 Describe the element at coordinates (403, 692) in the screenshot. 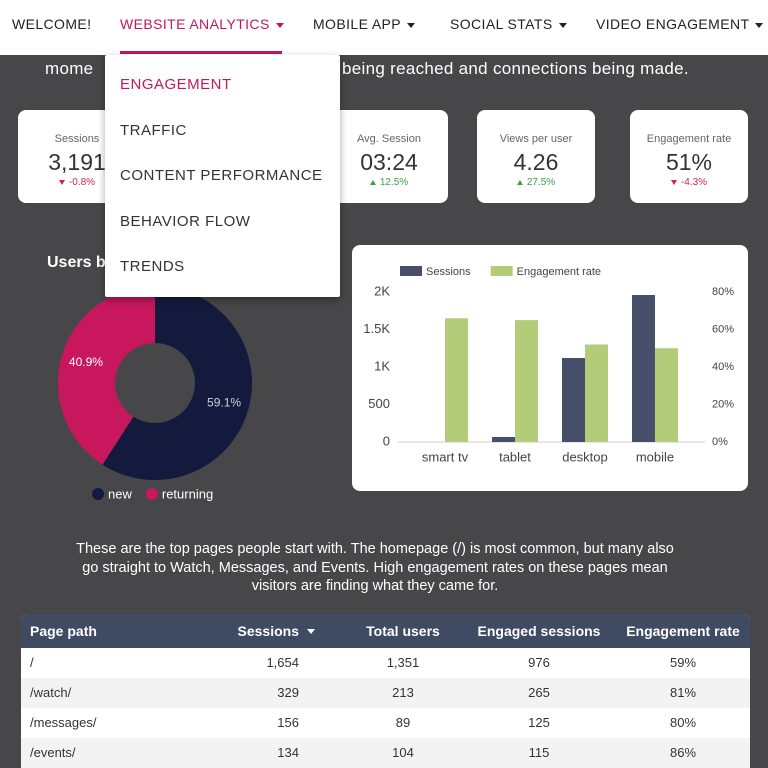

I see `table-cell: 213` at that location.